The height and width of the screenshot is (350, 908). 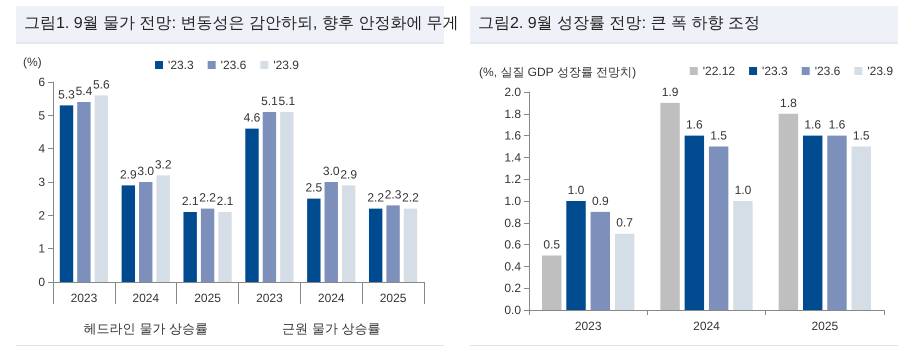 I want to click on y-tick-label: 0.4, so click(x=513, y=266).